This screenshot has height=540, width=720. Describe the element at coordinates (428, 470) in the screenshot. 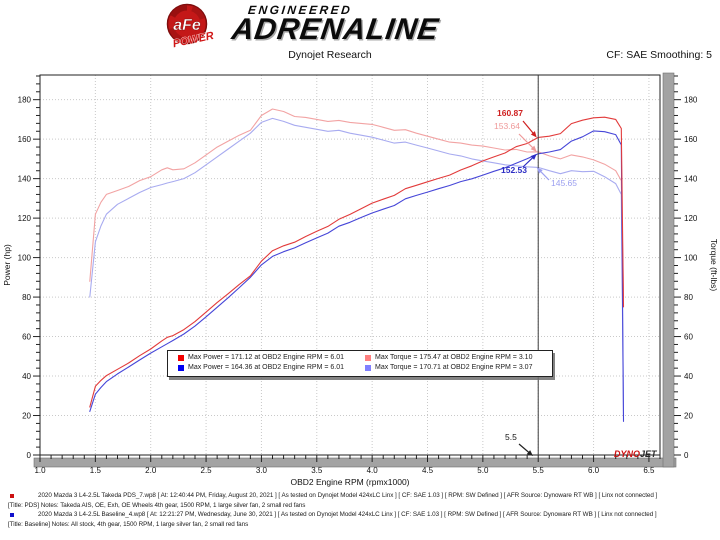

I see `x-tick-label: 4.5` at that location.